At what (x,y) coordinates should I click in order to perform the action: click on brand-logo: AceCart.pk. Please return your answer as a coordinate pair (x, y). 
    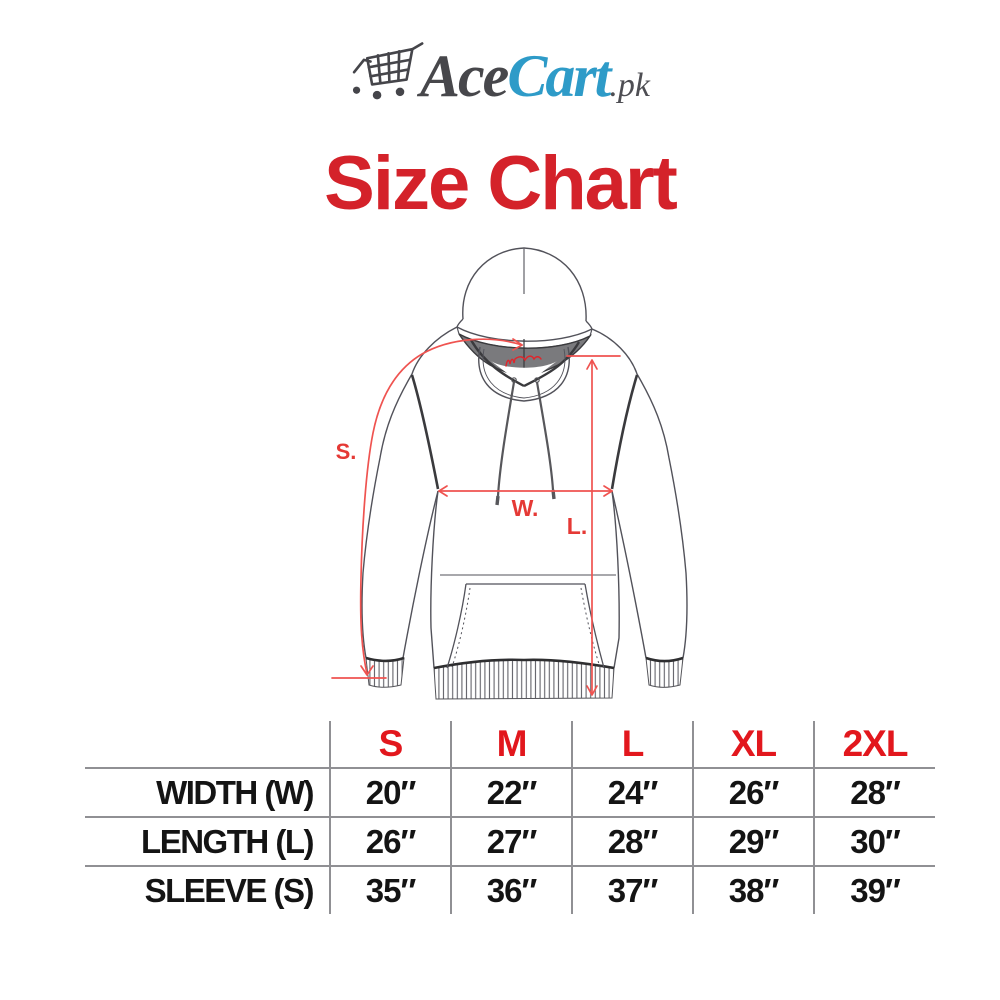
    Looking at the image, I should click on (500, 74).